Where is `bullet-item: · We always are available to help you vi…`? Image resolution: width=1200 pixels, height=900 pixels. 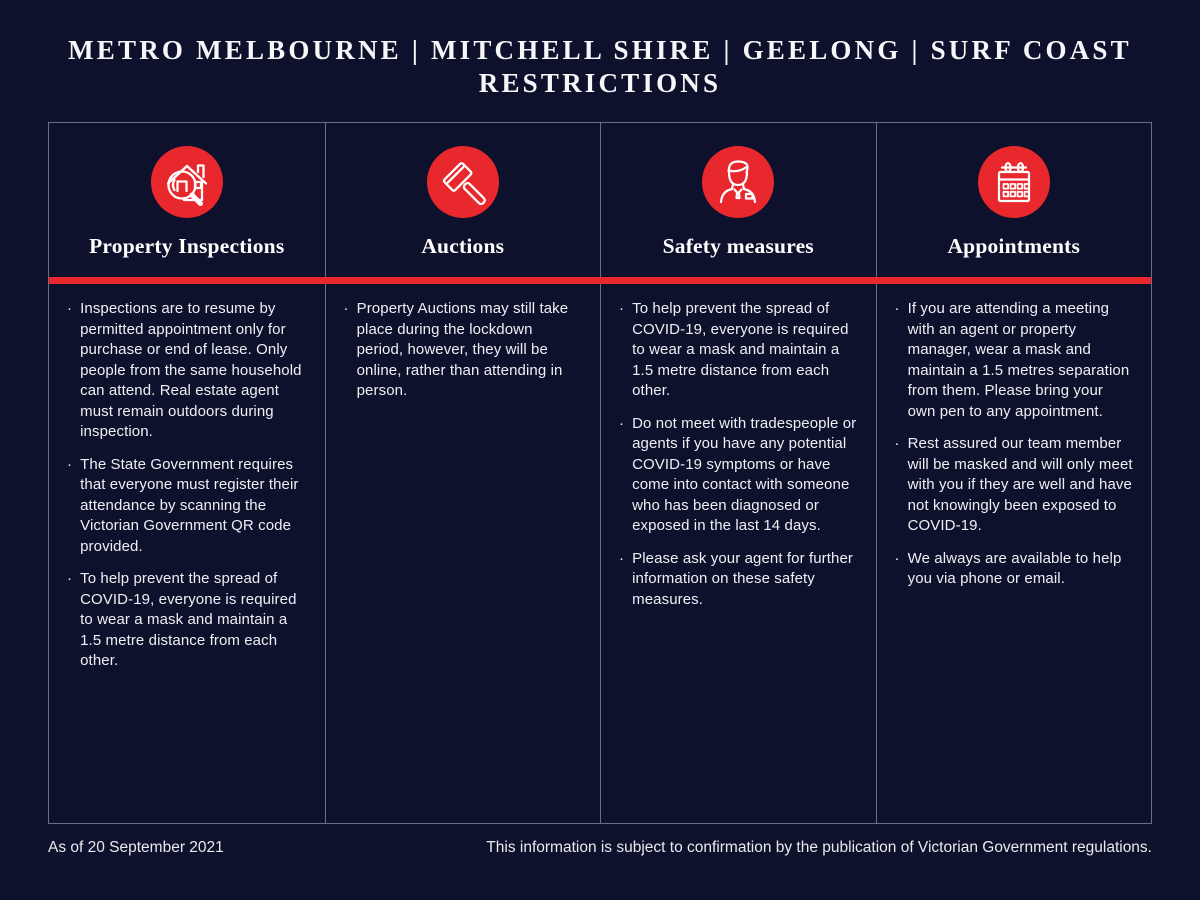
bullet-item: · We always are available to help you vi… is located at coordinates (1014, 569).